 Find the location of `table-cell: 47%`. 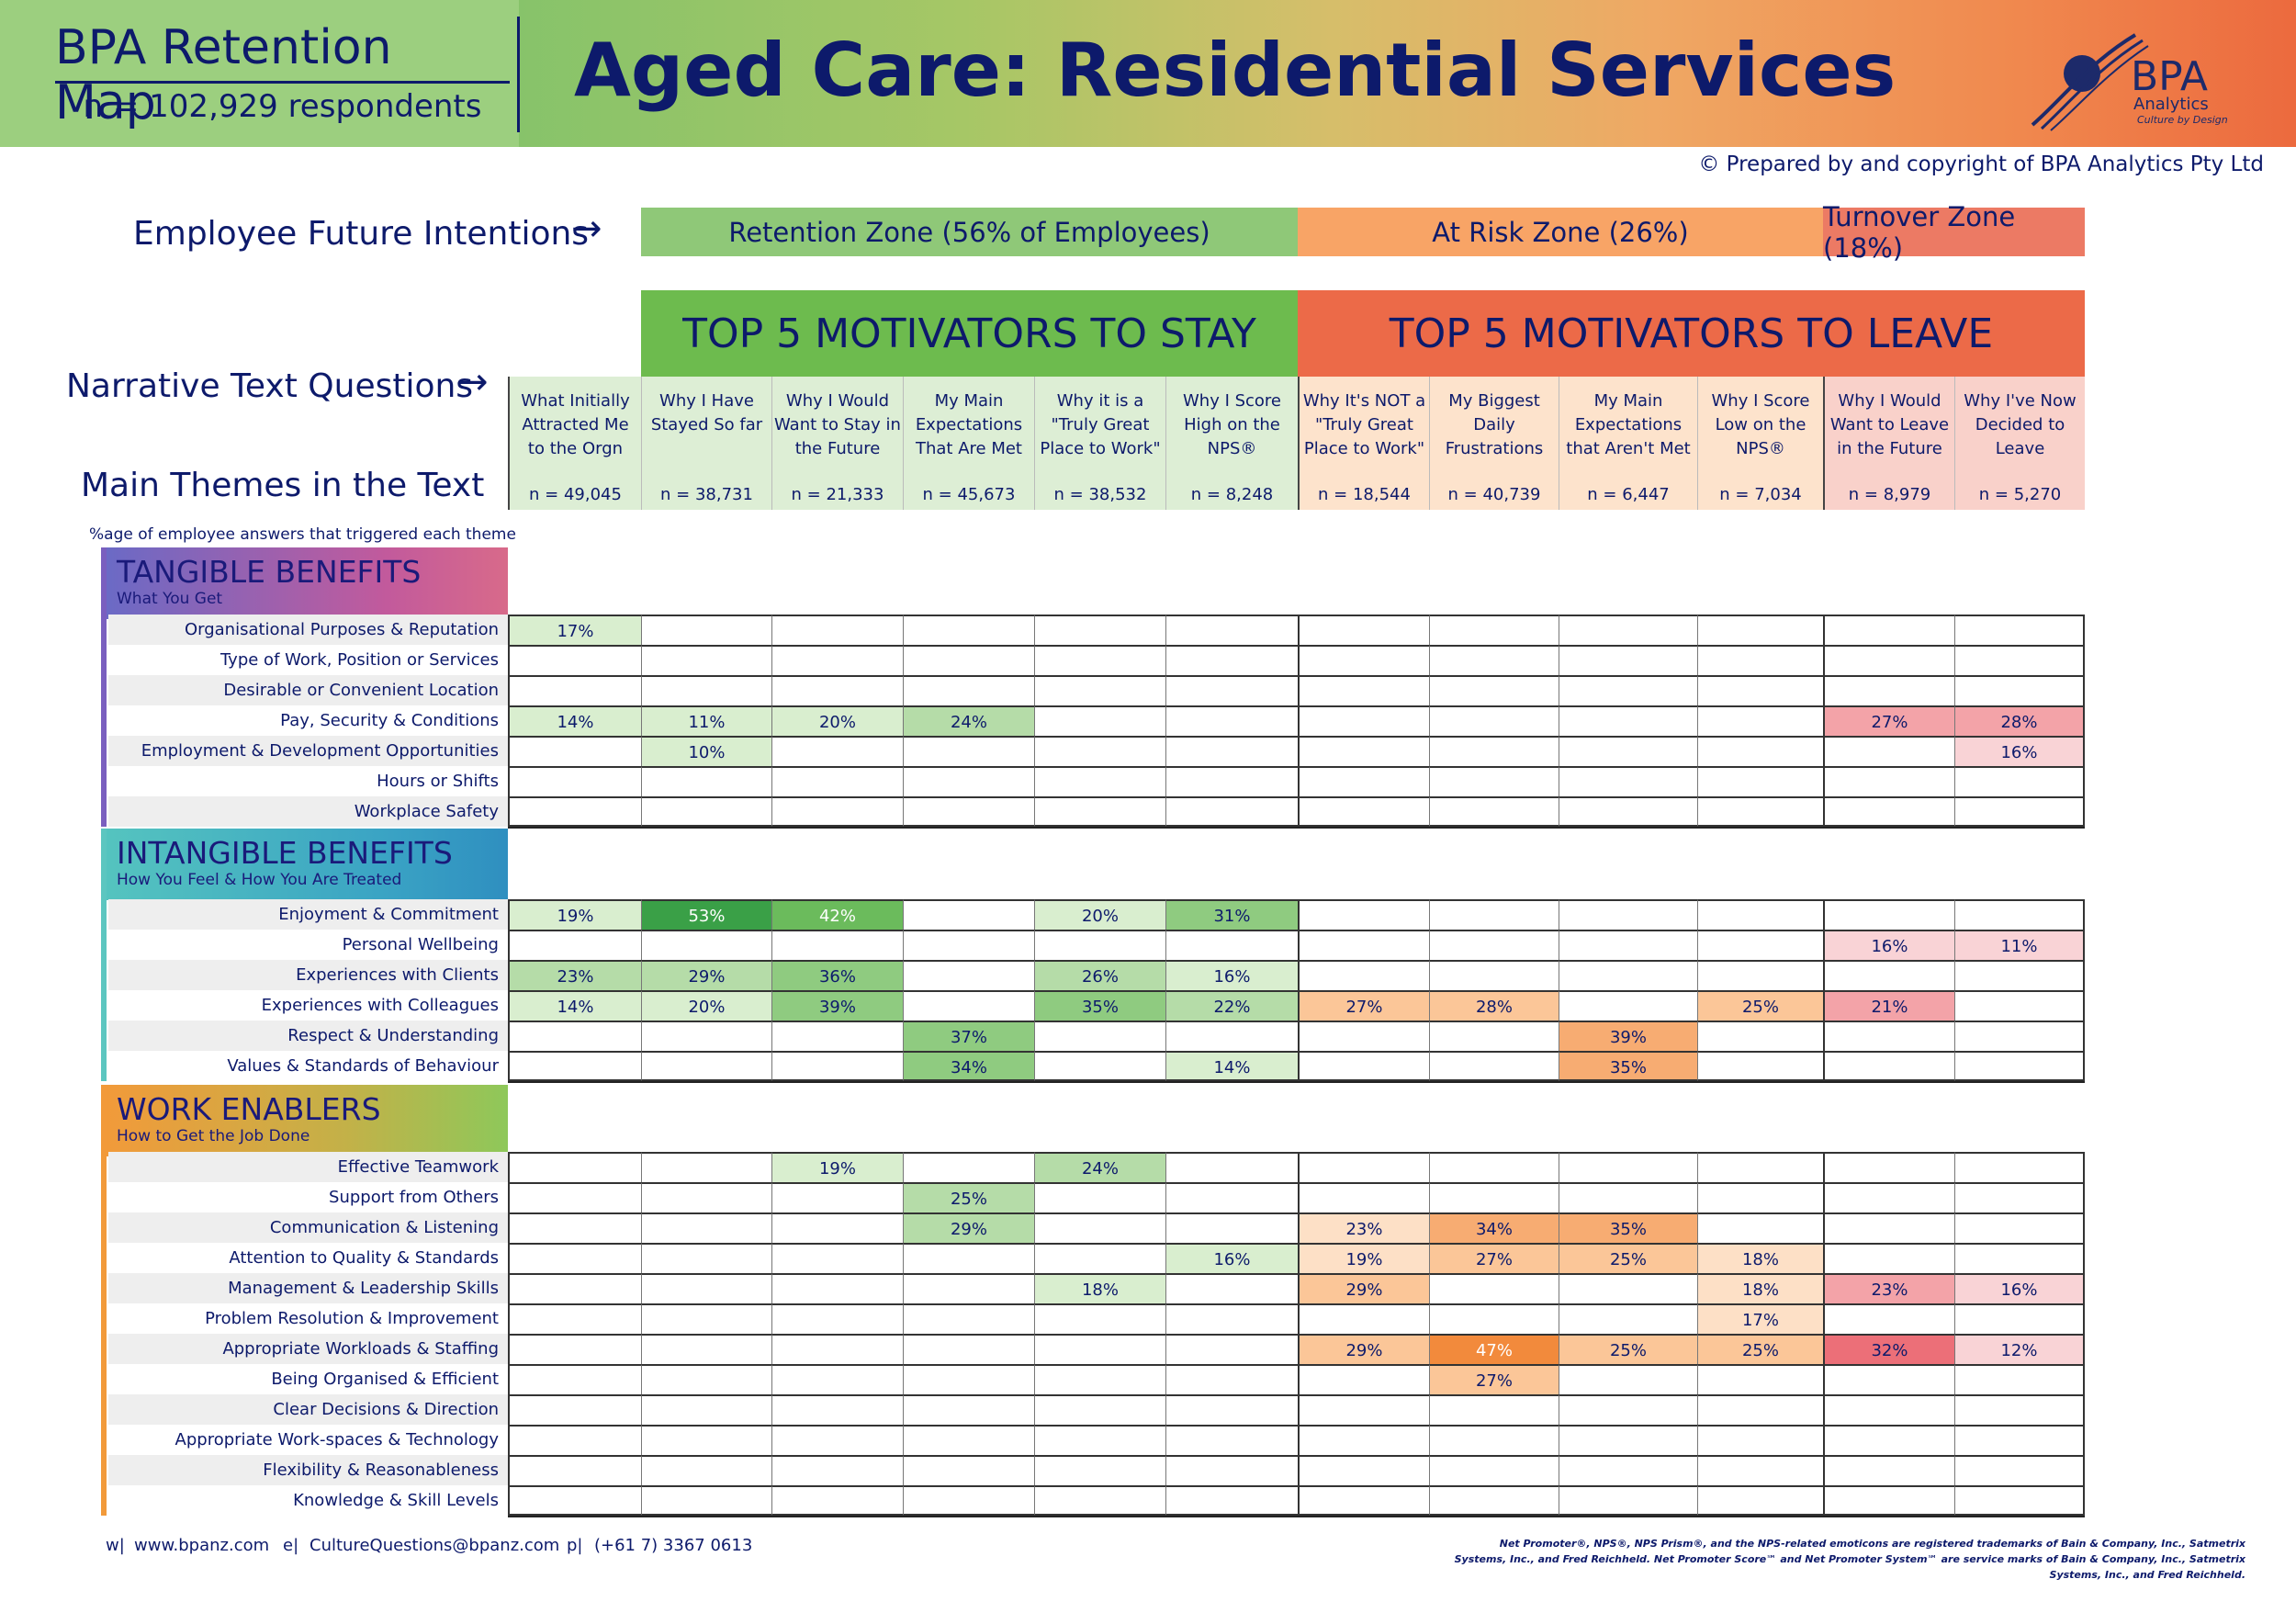

table-cell: 47% is located at coordinates (1494, 1349).